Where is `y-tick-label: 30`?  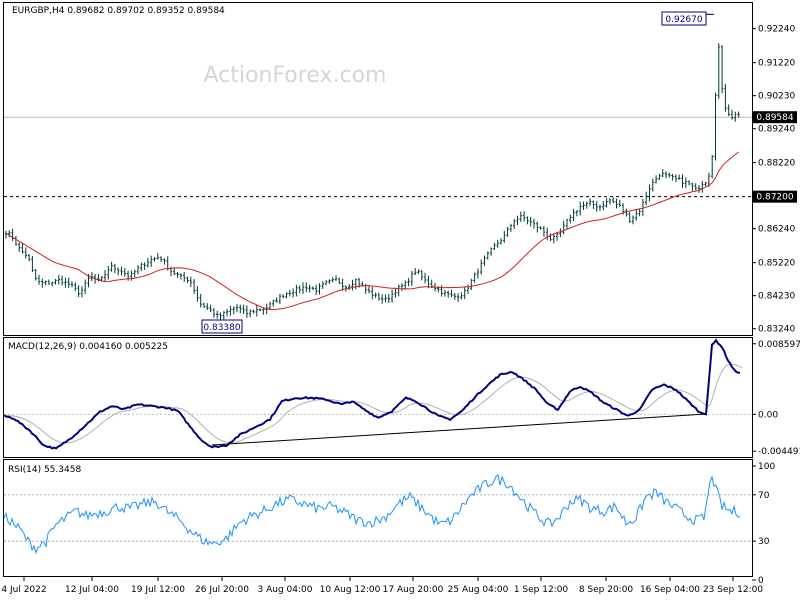 y-tick-label: 30 is located at coordinates (764, 542).